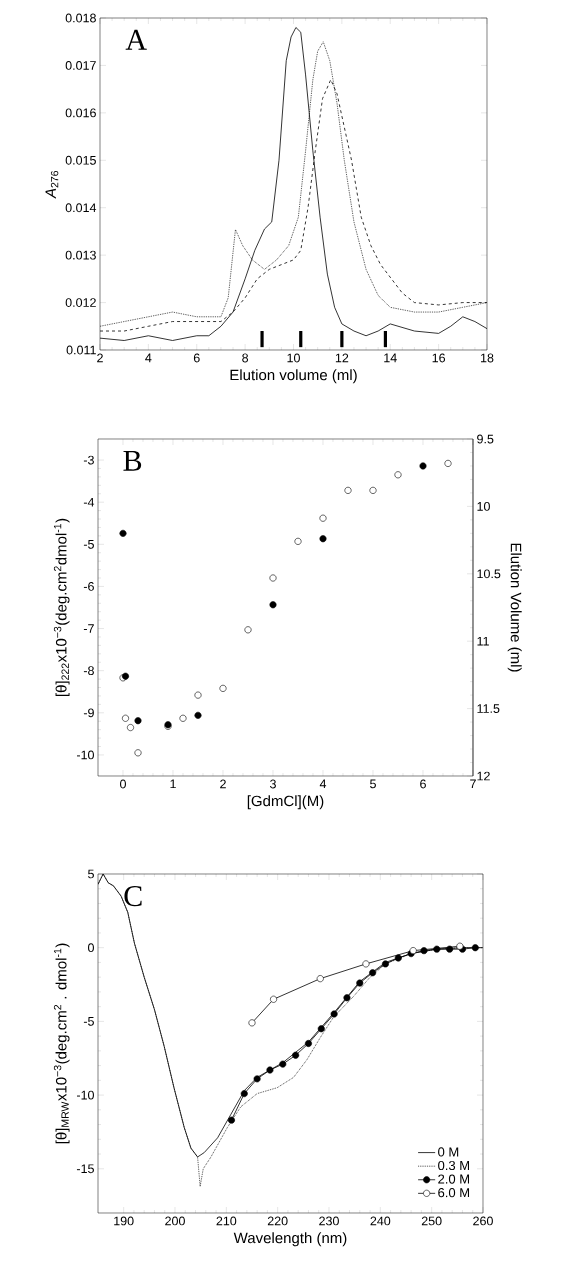 The width and height of the screenshot is (561, 1274). What do you see at coordinates (175, 1221) in the screenshot?
I see `x-tick-label: 200` at bounding box center [175, 1221].